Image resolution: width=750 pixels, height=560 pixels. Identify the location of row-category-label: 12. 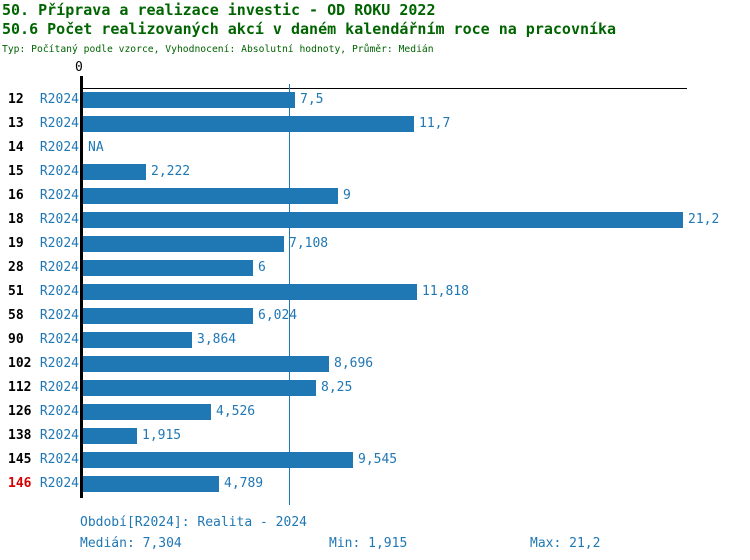
(16, 99).